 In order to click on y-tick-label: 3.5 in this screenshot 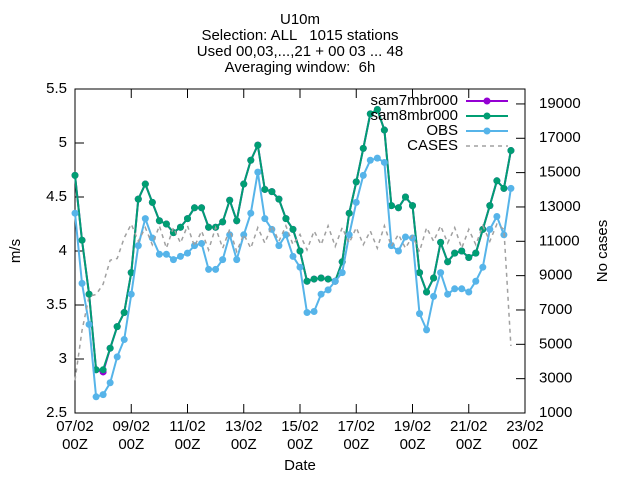, I will do `click(56, 304)`.